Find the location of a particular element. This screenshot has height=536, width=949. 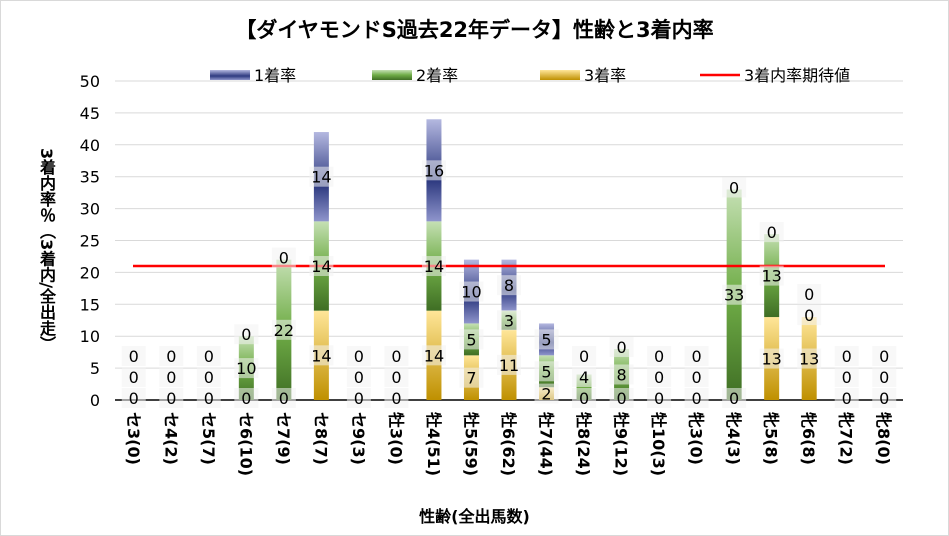

data-label: 11 is located at coordinates (509, 365).